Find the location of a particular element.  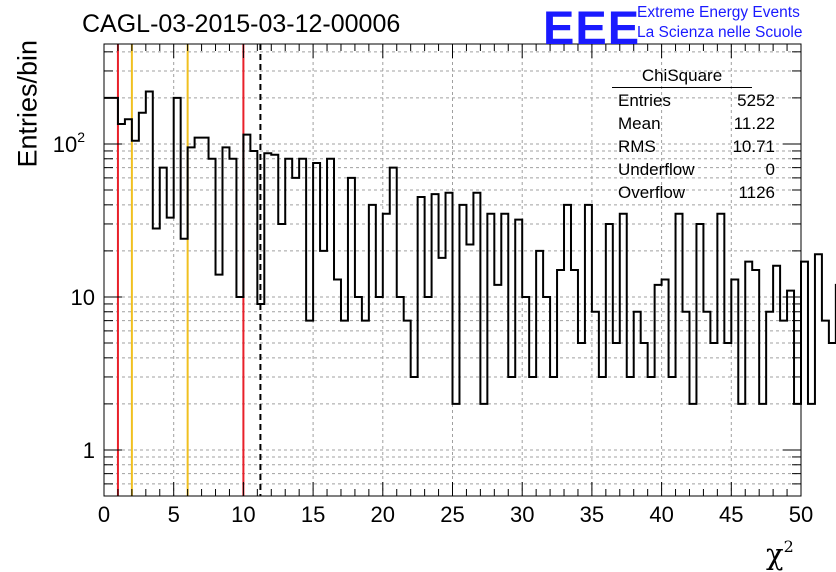

logo-line-1: Extreme Energy Events is located at coordinates (718, 12).